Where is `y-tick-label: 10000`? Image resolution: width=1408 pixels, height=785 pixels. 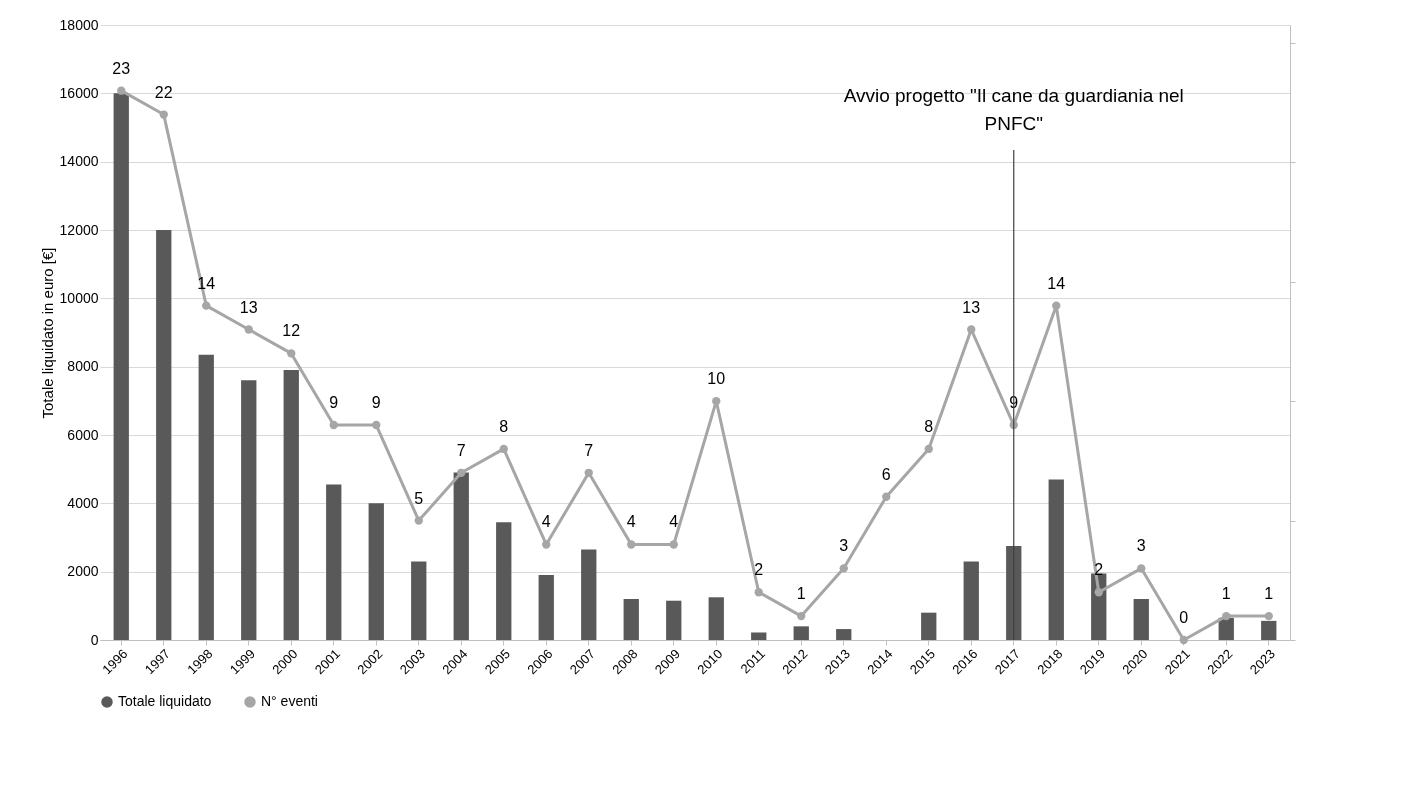
y-tick-label: 10000 is located at coordinates (79, 297).